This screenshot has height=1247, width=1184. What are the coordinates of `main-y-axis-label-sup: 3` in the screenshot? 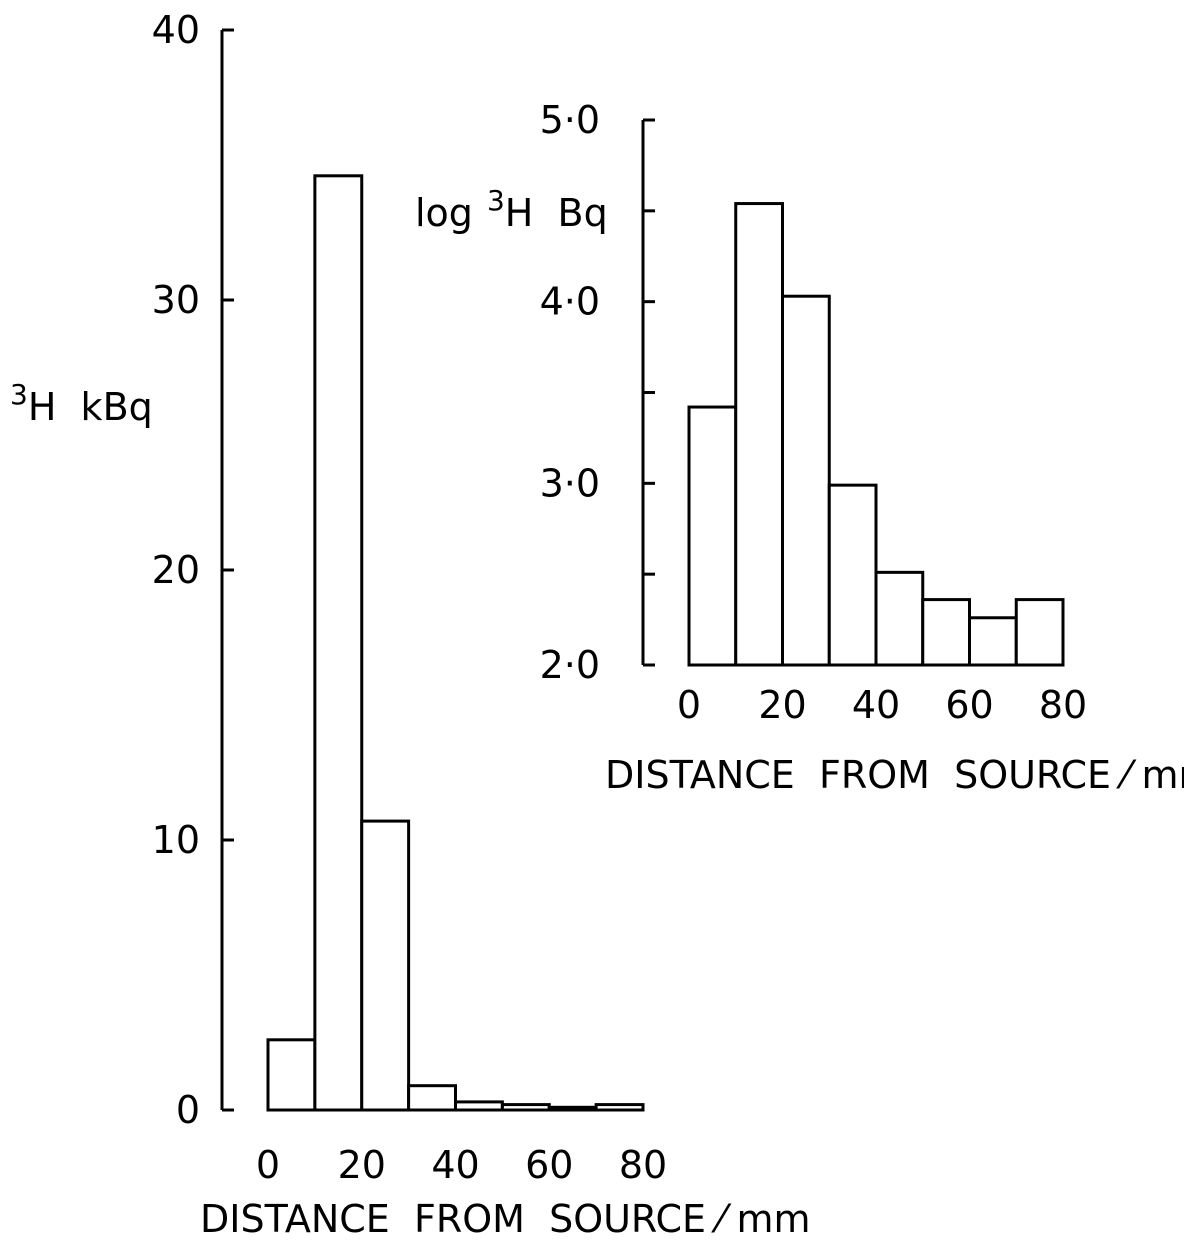 It's located at (19, 394).